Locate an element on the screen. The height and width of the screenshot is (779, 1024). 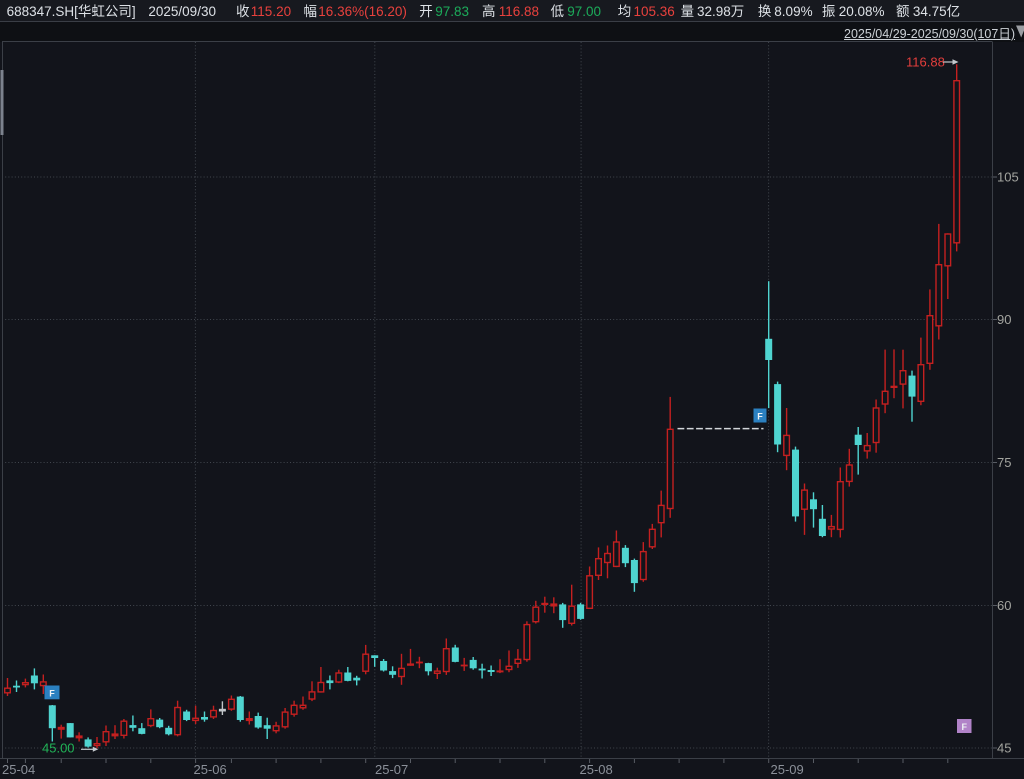
svg-text: 25-08 is located at coordinates (596, 769).